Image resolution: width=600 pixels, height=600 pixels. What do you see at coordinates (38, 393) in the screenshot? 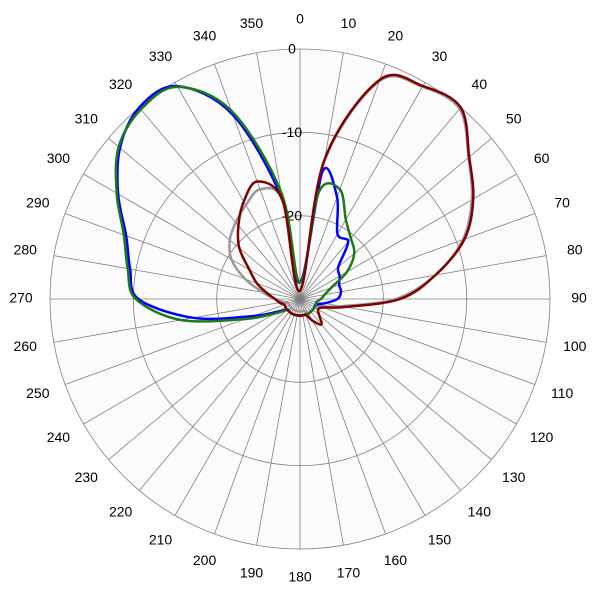
I see `angle-label: 250` at bounding box center [38, 393].